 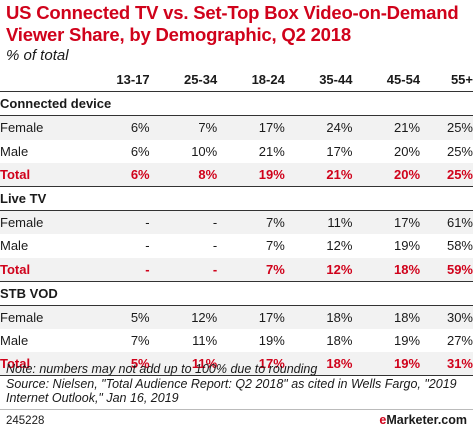 What do you see at coordinates (386, 80) in the screenshot?
I see `column-header: 45-54` at bounding box center [386, 80].